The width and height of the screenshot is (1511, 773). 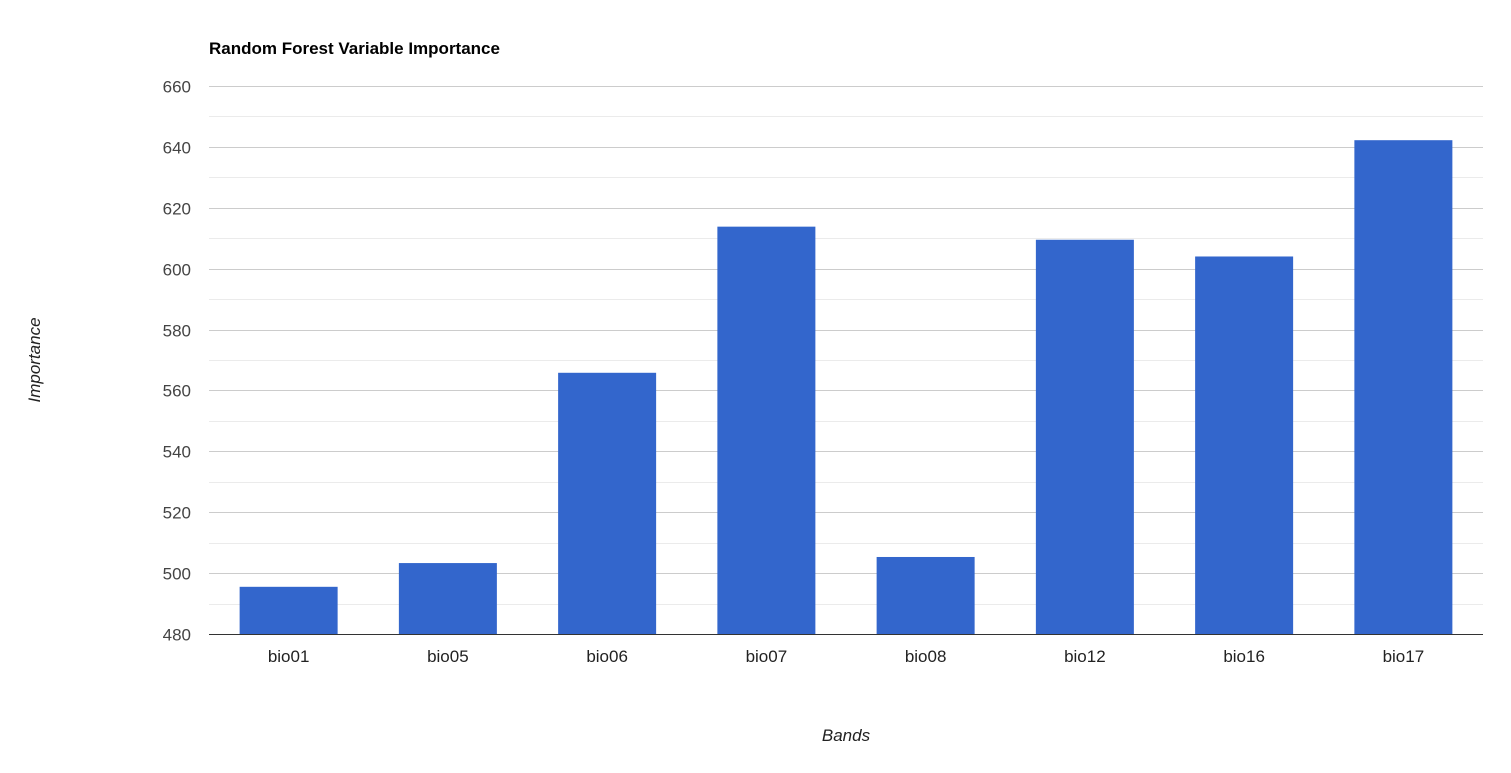 I want to click on bar-bio07, so click(x=766, y=430).